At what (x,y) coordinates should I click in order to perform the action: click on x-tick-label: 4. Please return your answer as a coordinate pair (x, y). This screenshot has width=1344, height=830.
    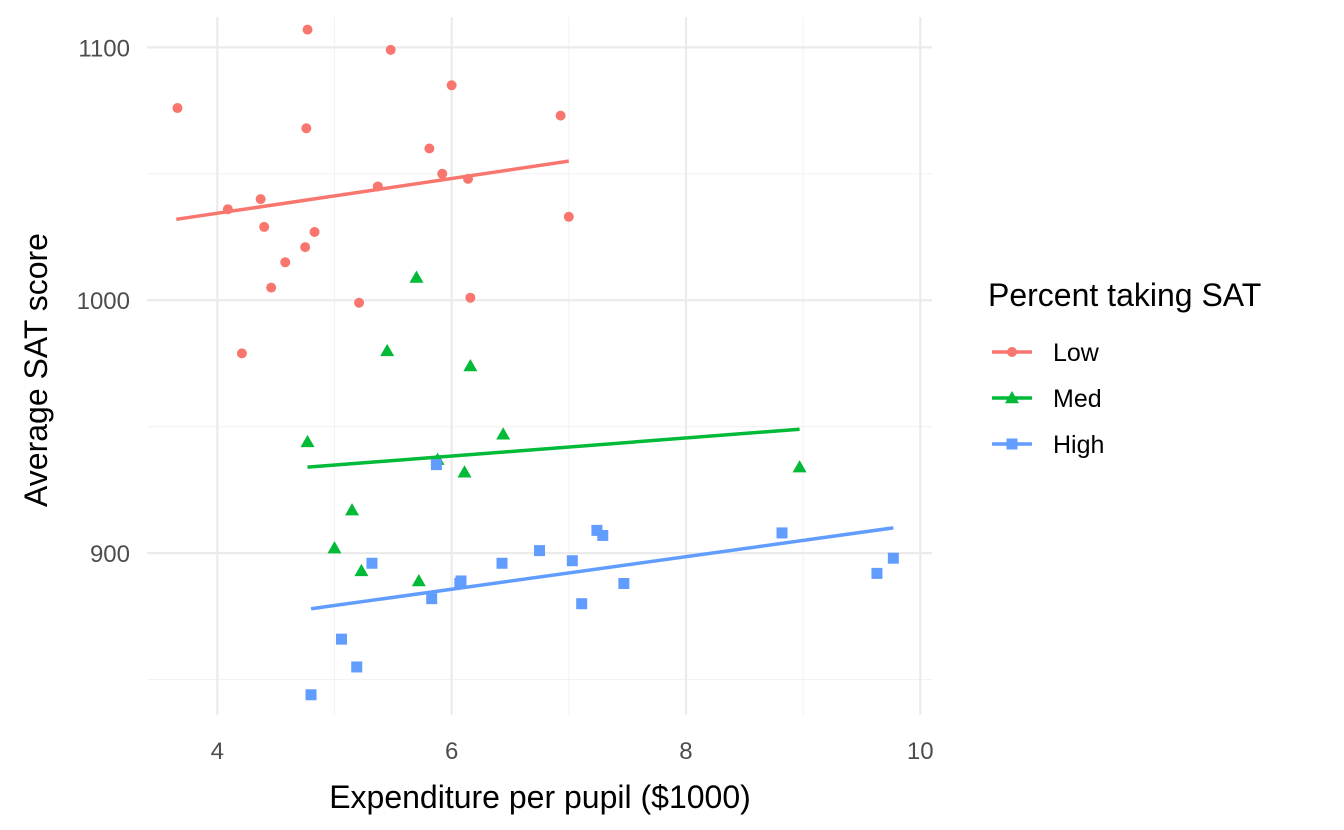
    Looking at the image, I should click on (217, 751).